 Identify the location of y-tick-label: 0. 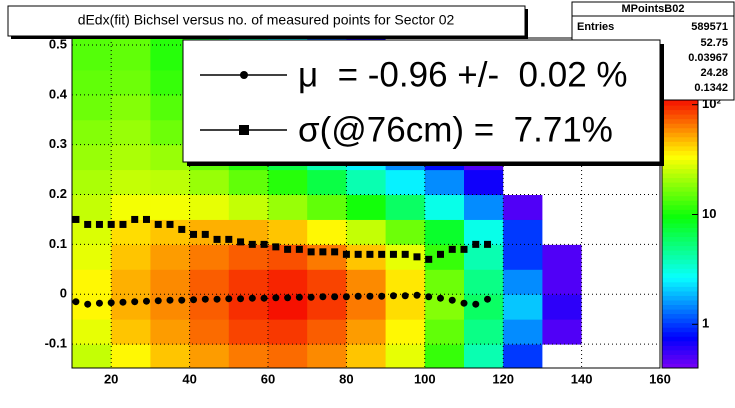
(63, 293).